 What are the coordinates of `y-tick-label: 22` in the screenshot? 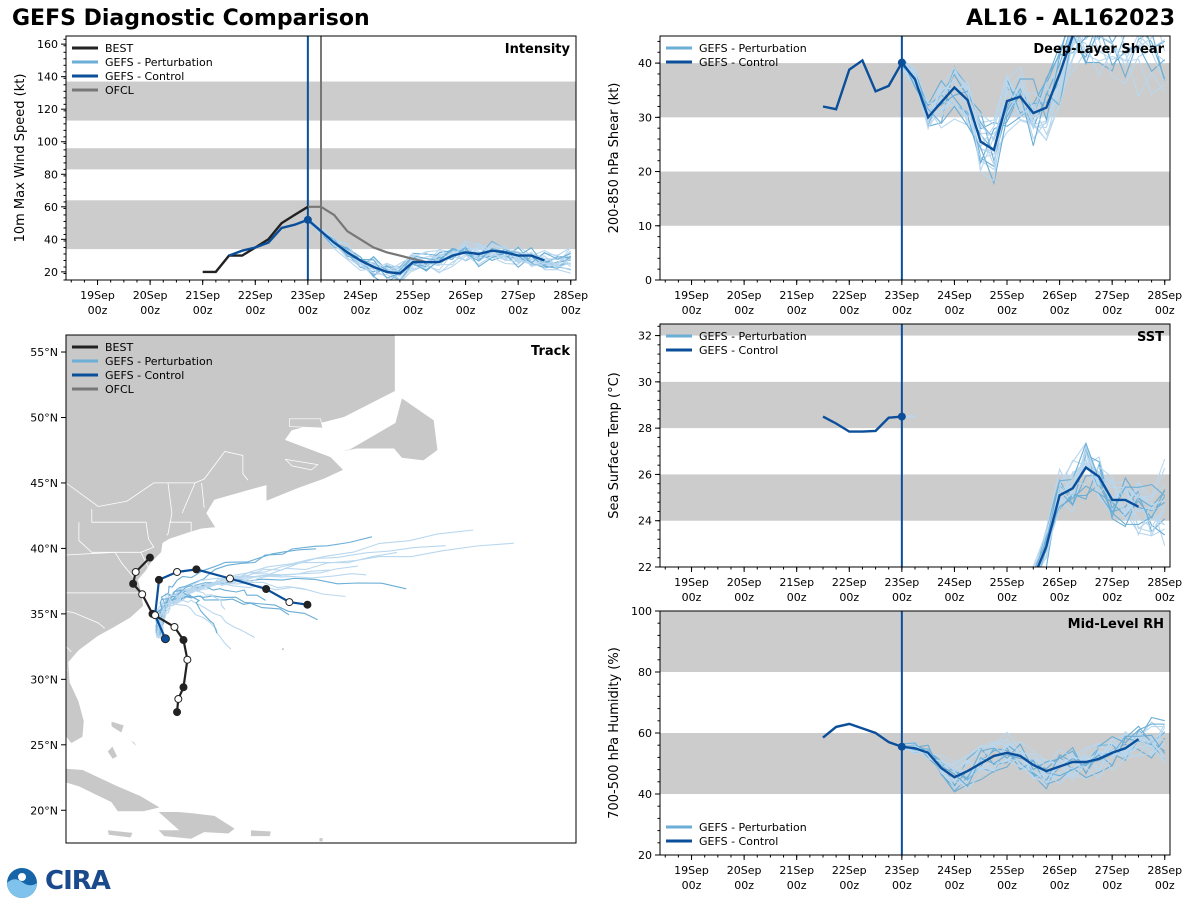 It's located at (645, 567).